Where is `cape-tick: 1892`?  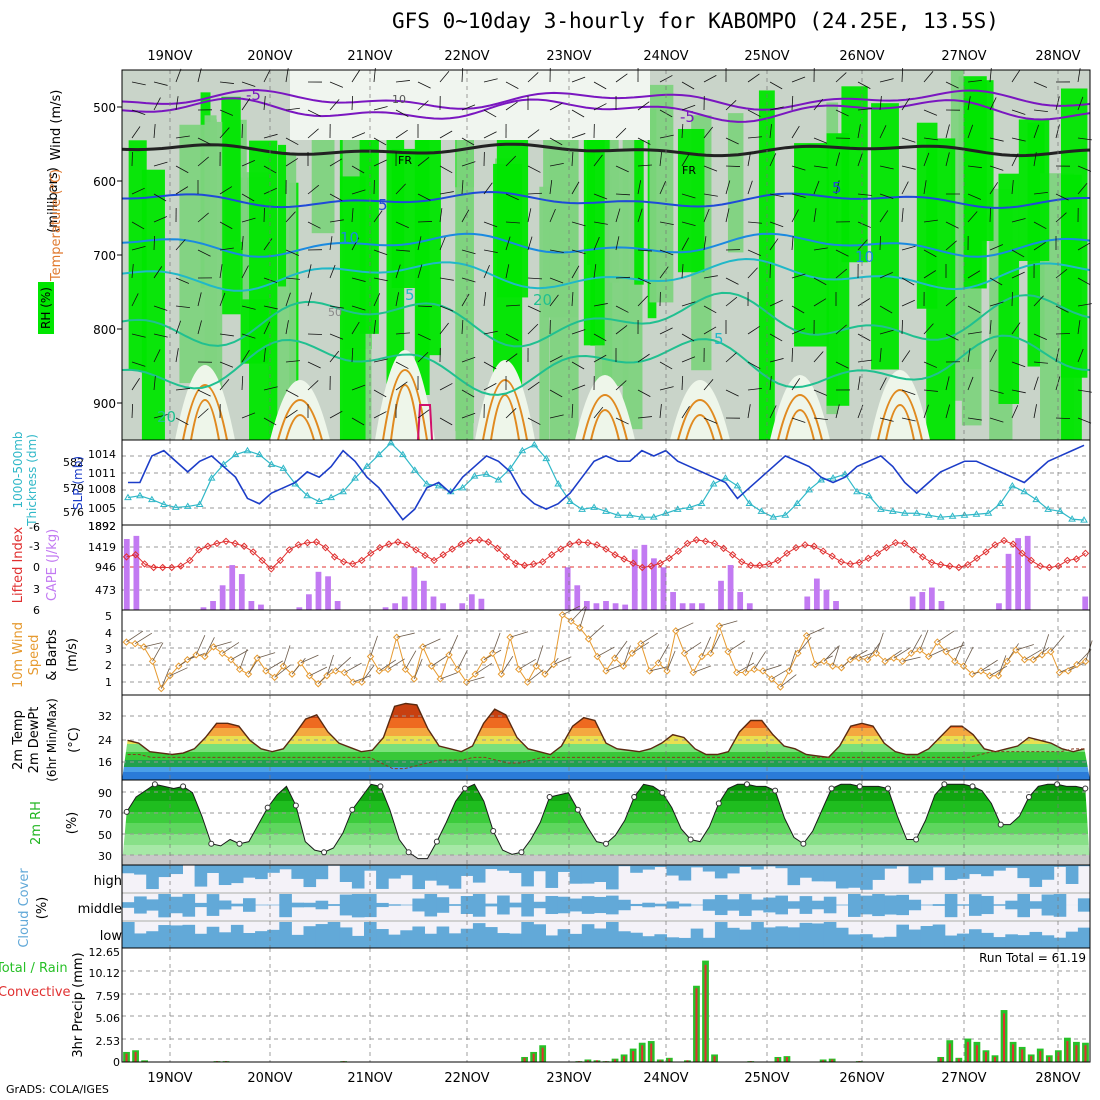
cape-tick: 1892 is located at coordinates (102, 526).